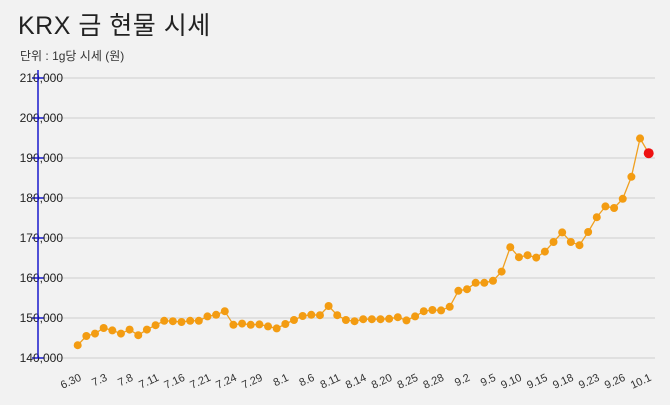  I want to click on x-tick-label: 7.29, so click(252, 382).